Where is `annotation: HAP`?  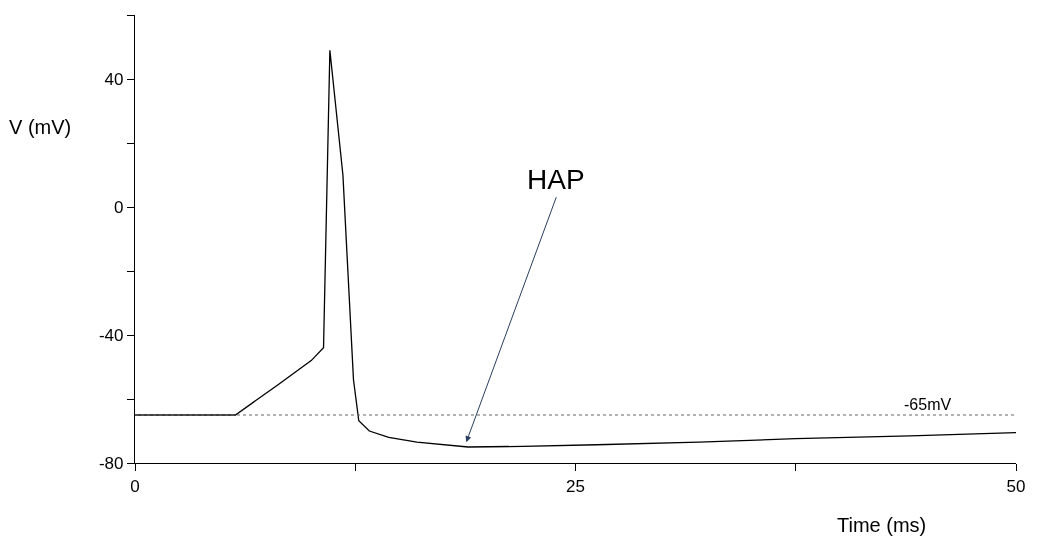 annotation: HAP is located at coordinates (556, 179).